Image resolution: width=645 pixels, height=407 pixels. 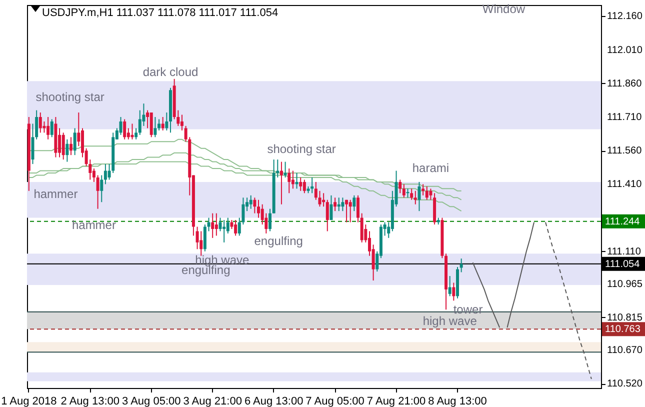 What do you see at coordinates (396, 401) in the screenshot?
I see `x-tick-label: 7 Aug 21:00` at bounding box center [396, 401].